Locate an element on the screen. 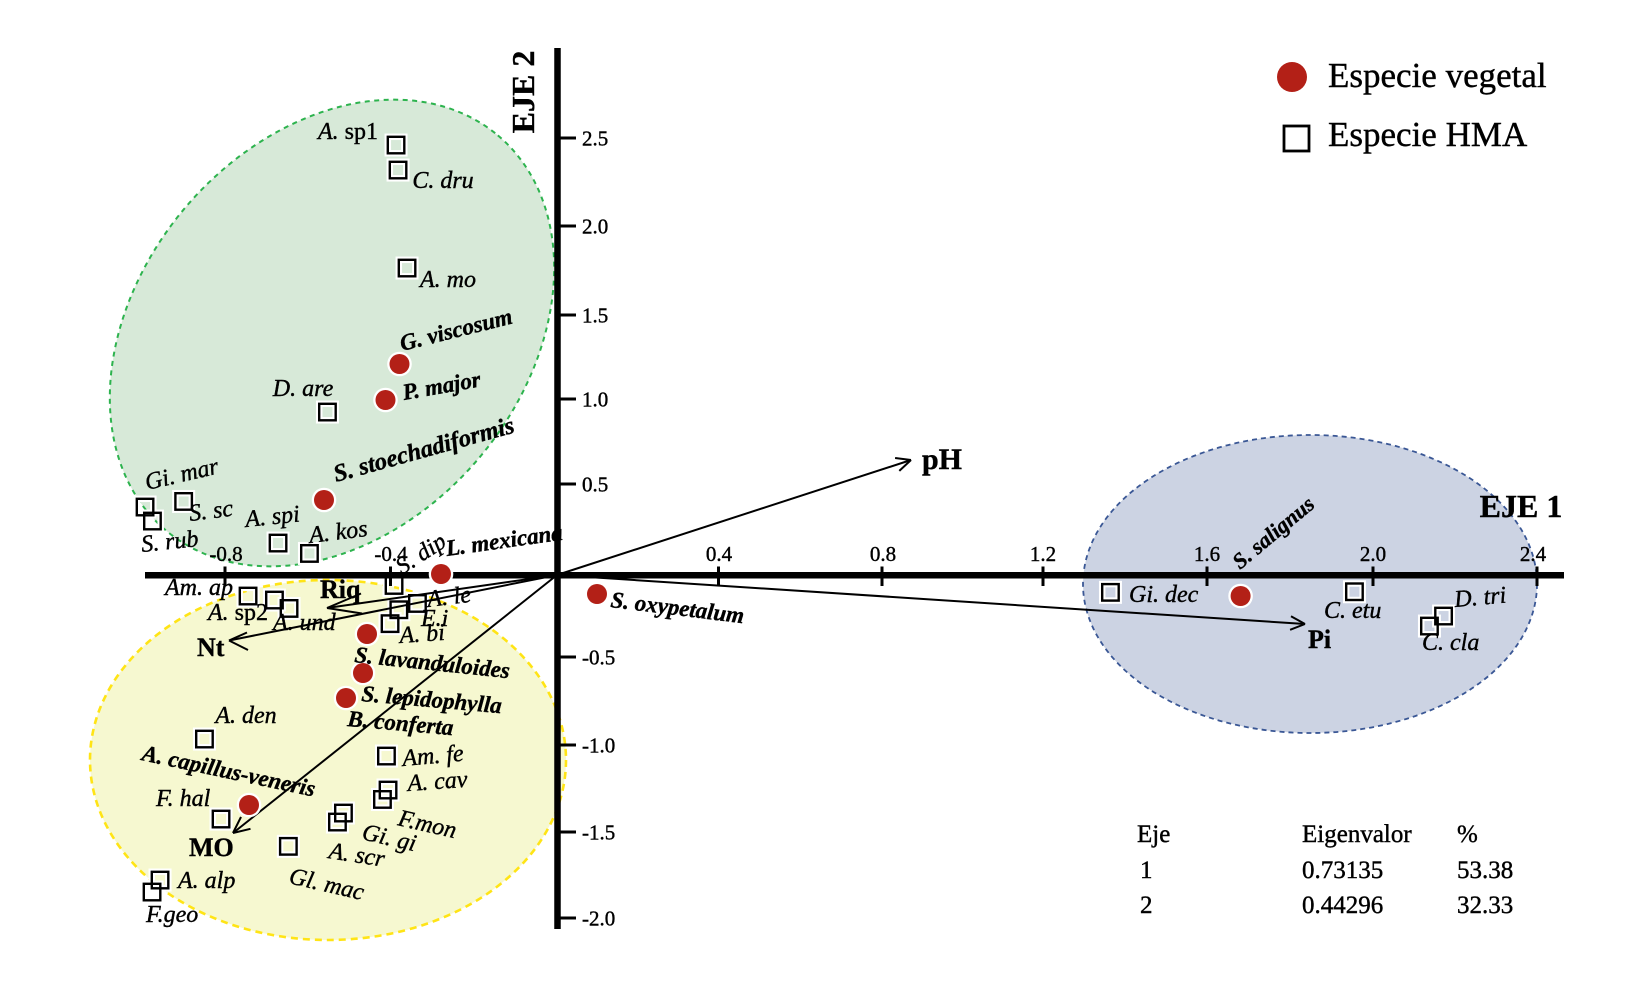 The image size is (1639, 996). svg-text: 0.5 is located at coordinates (595, 485).